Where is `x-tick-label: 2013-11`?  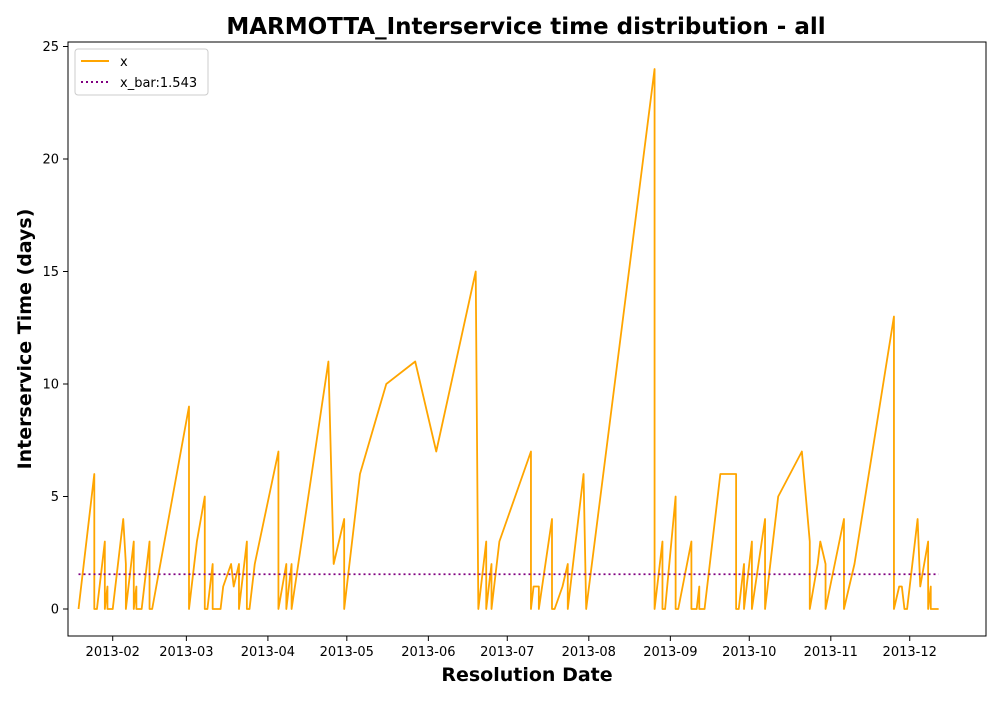
x-tick-label: 2013-11 is located at coordinates (831, 652).